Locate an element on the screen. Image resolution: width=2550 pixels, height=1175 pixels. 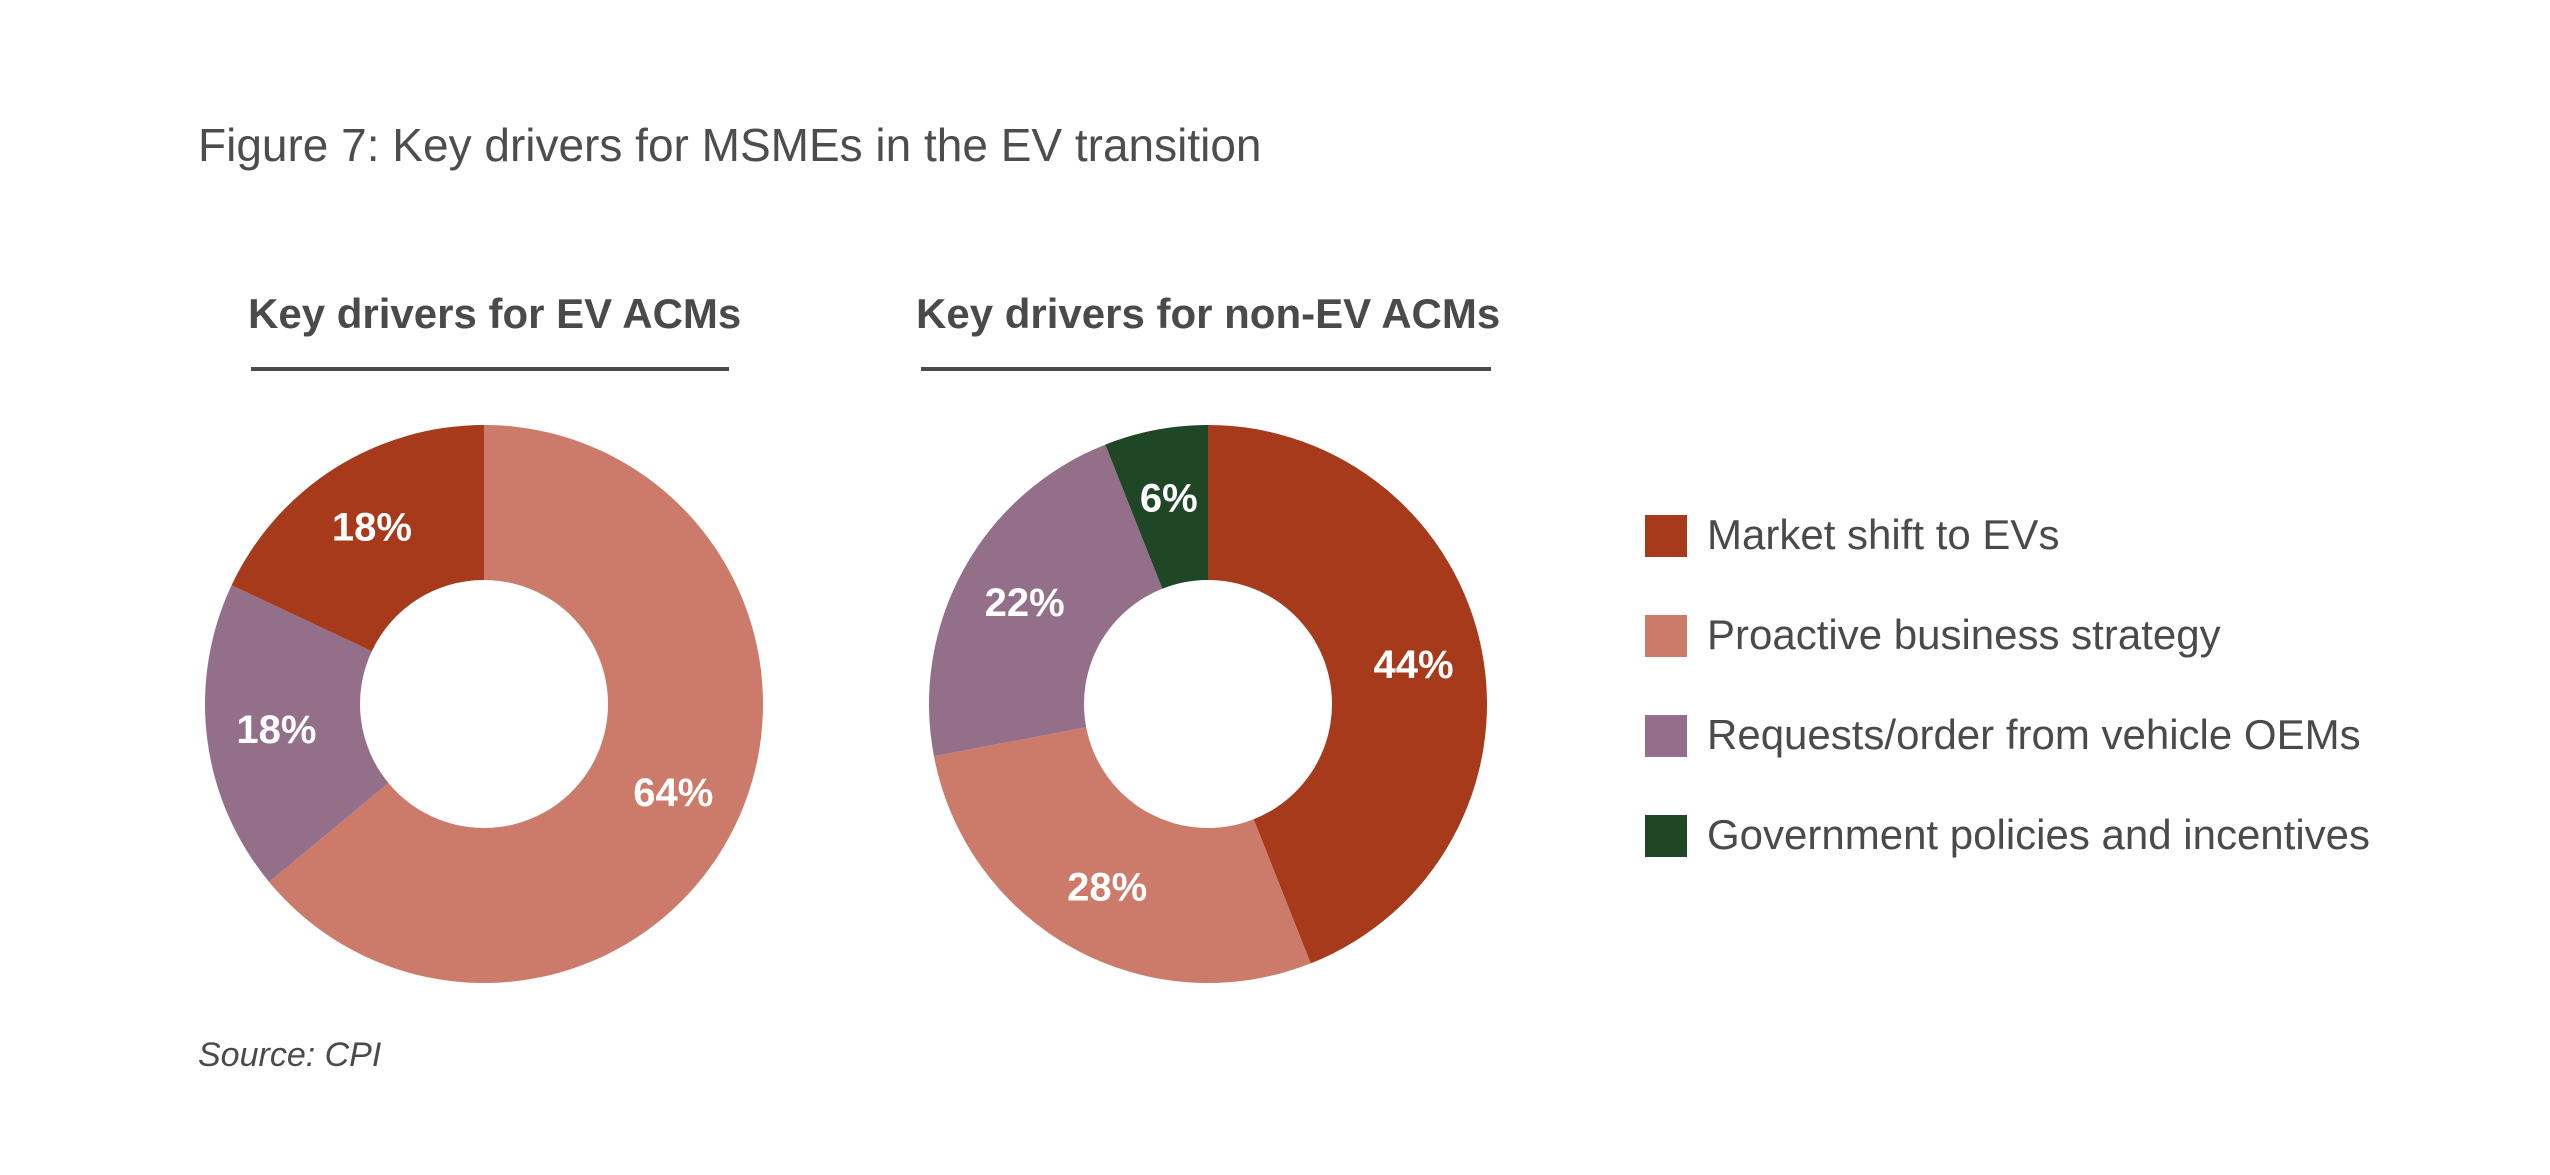
legend-label: Proactive business strategy is located at coordinates (1964, 634).